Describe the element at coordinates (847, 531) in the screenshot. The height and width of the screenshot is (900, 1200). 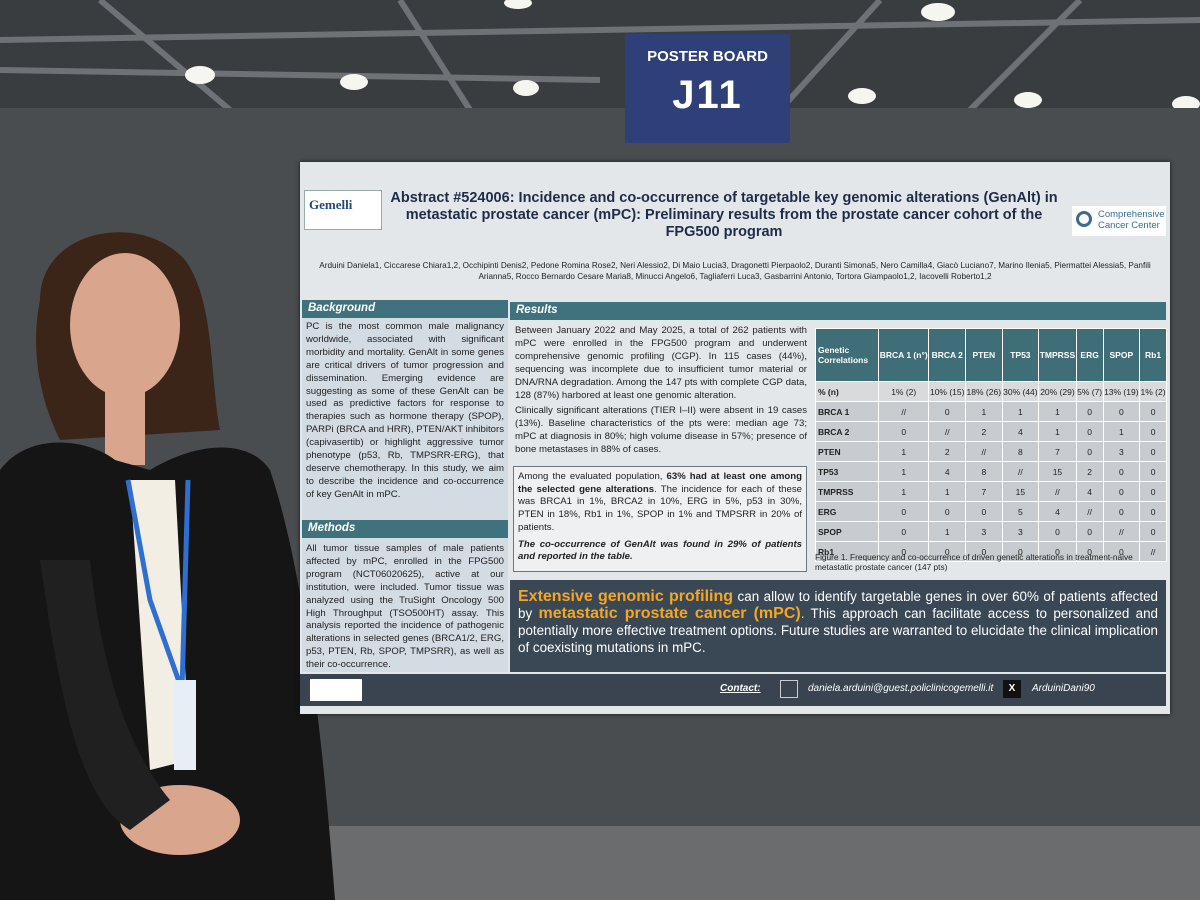
I see `table-row-header: SPOP` at that location.